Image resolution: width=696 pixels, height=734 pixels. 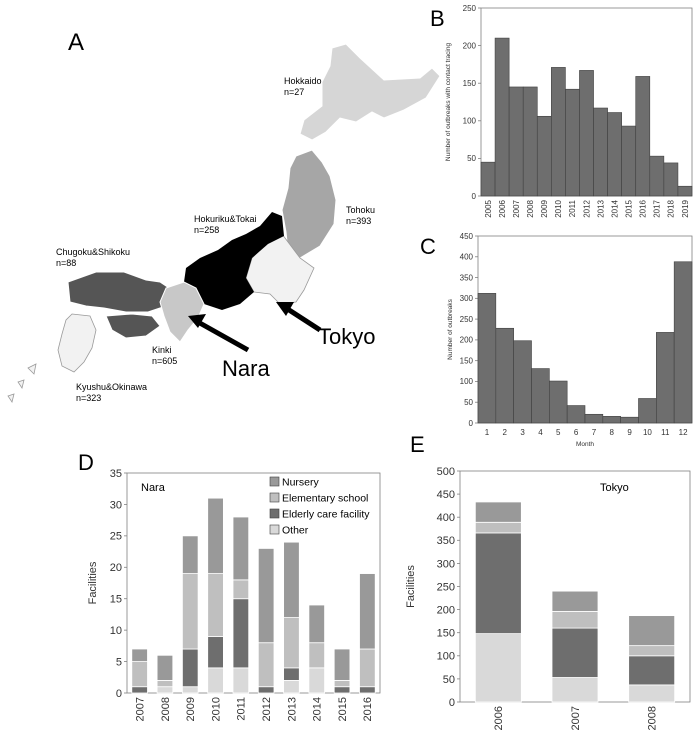 What do you see at coordinates (544, 156) in the screenshot?
I see `bar-b-2009` at bounding box center [544, 156].